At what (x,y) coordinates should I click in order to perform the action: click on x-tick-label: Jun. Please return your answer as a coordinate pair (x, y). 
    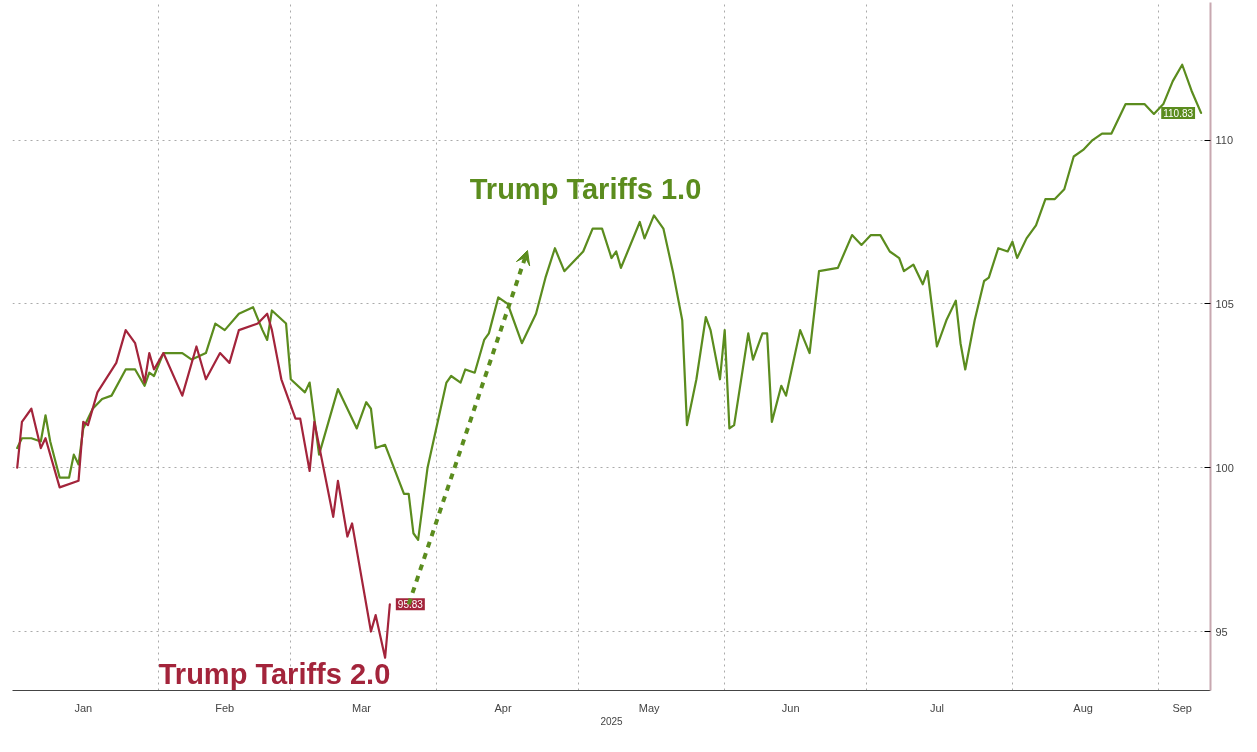
    Looking at the image, I should click on (790, 707).